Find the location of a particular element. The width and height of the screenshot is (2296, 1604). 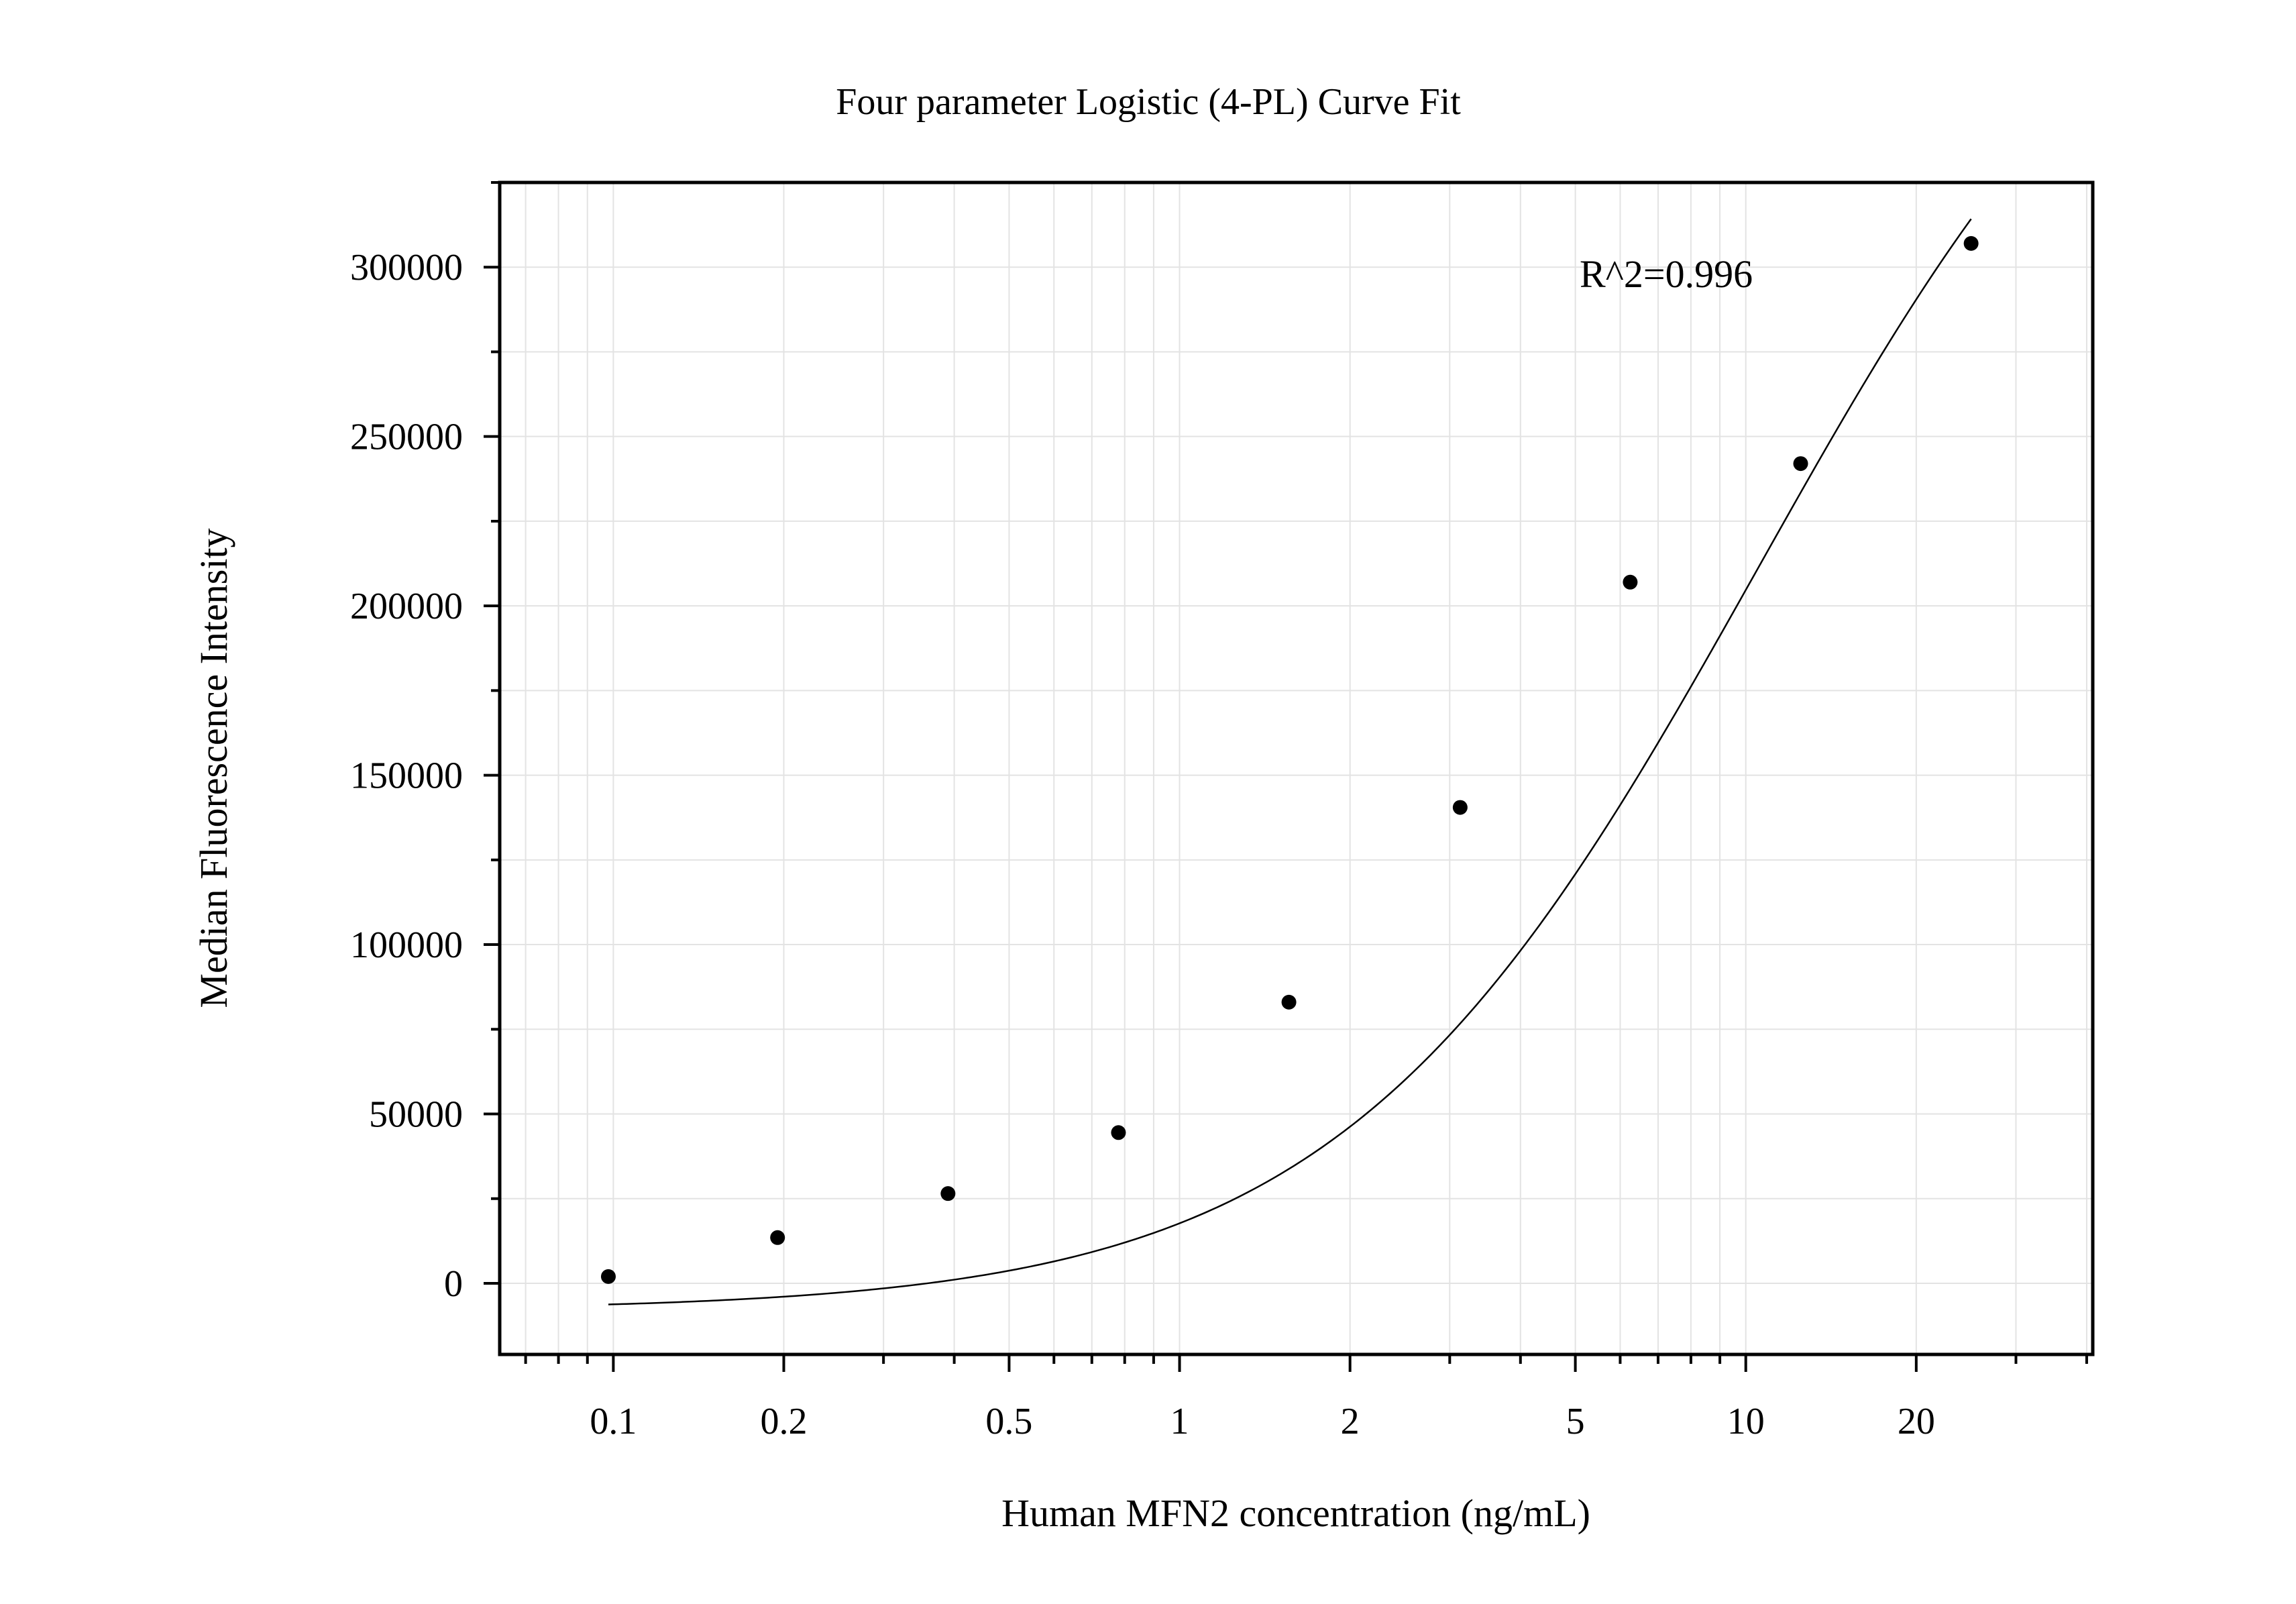

y-tick-label: 150000 is located at coordinates (406, 776).